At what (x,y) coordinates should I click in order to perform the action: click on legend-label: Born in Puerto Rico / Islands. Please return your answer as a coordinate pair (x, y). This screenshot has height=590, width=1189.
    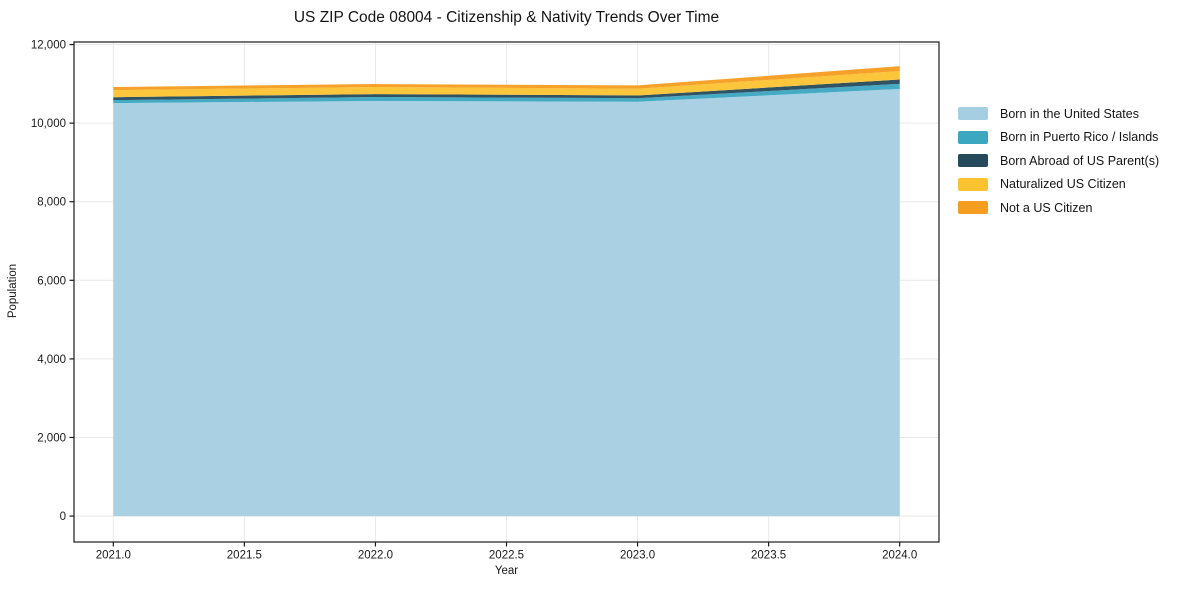
    Looking at the image, I should click on (1079, 137).